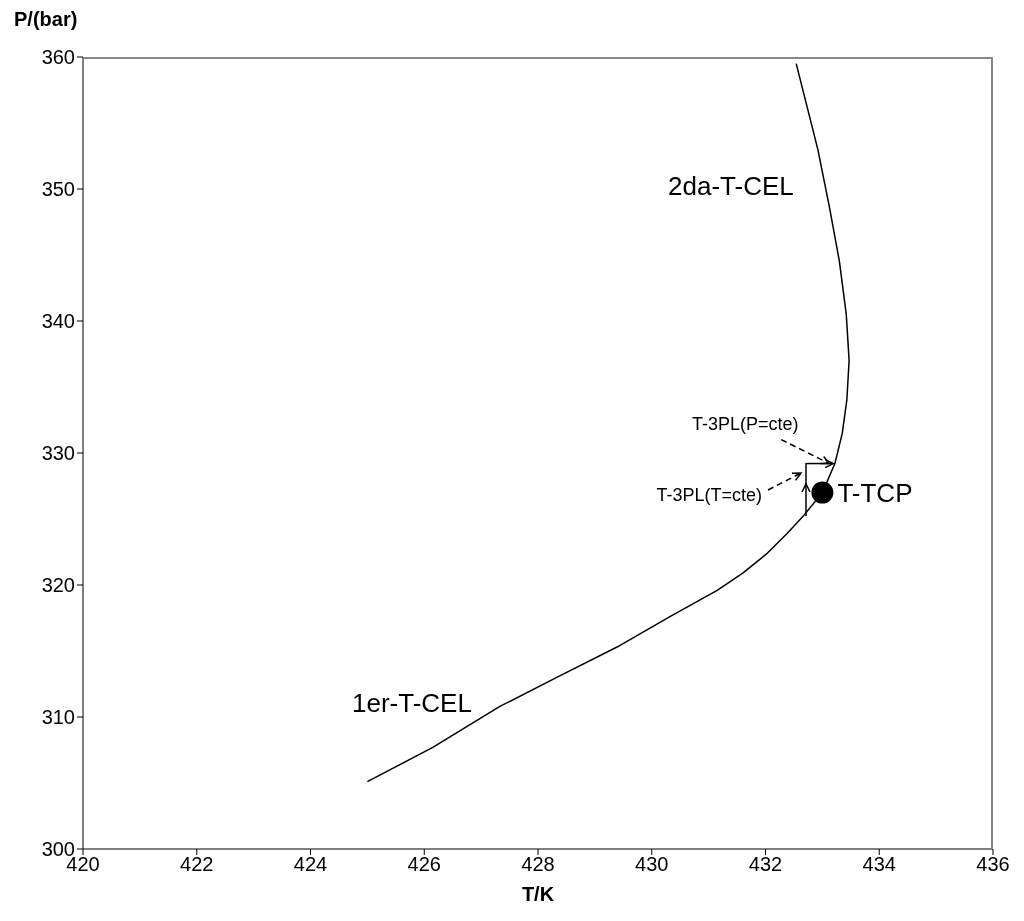 This screenshot has width=1024, height=921. I want to click on y-tick-label: 340, so click(58, 321).